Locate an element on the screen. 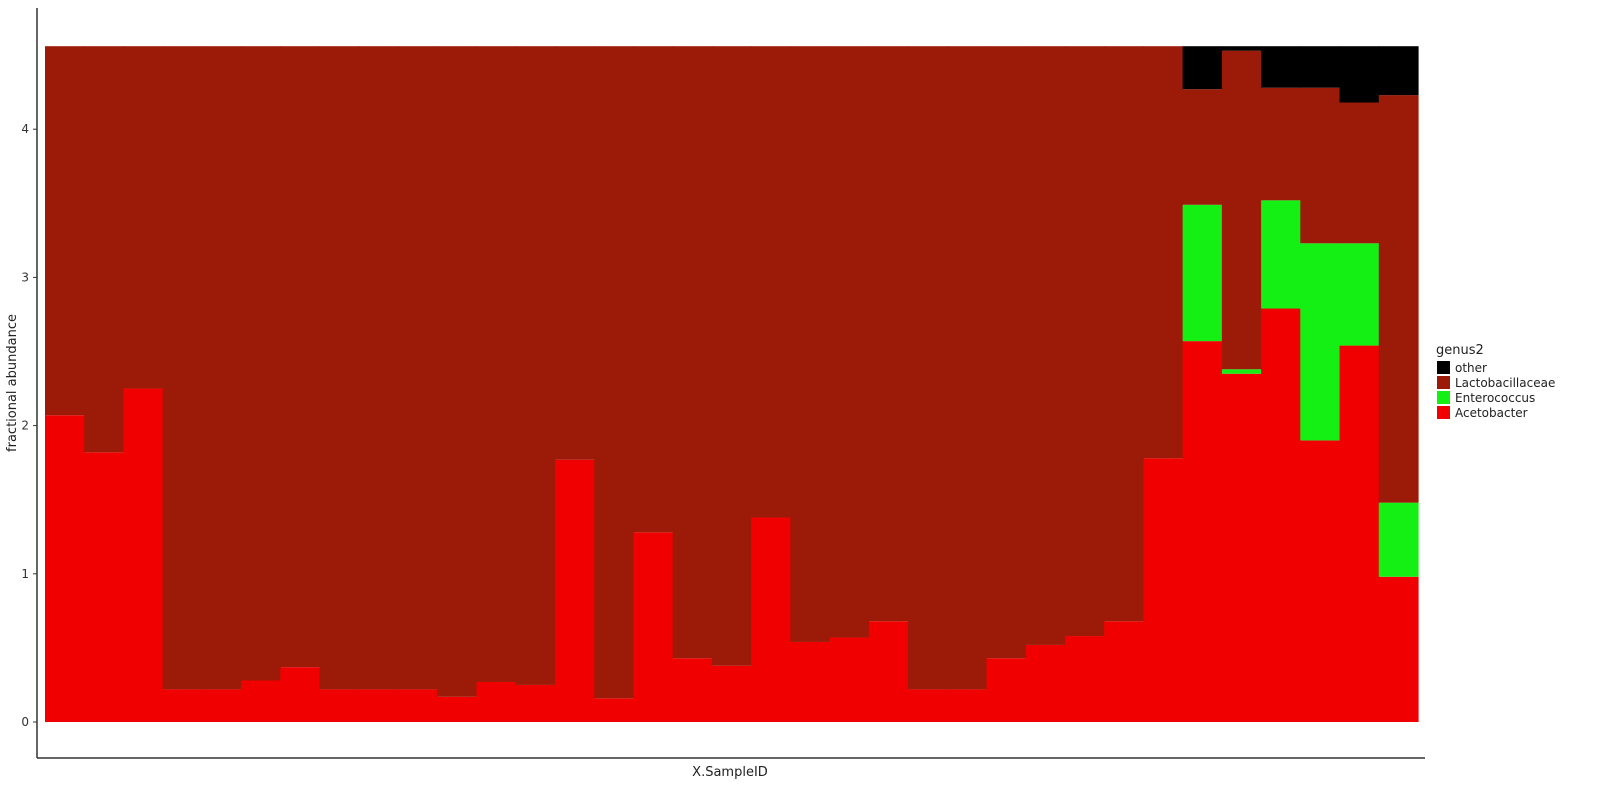  legend-label-enterococcus: Enterococcus is located at coordinates (1495, 398).